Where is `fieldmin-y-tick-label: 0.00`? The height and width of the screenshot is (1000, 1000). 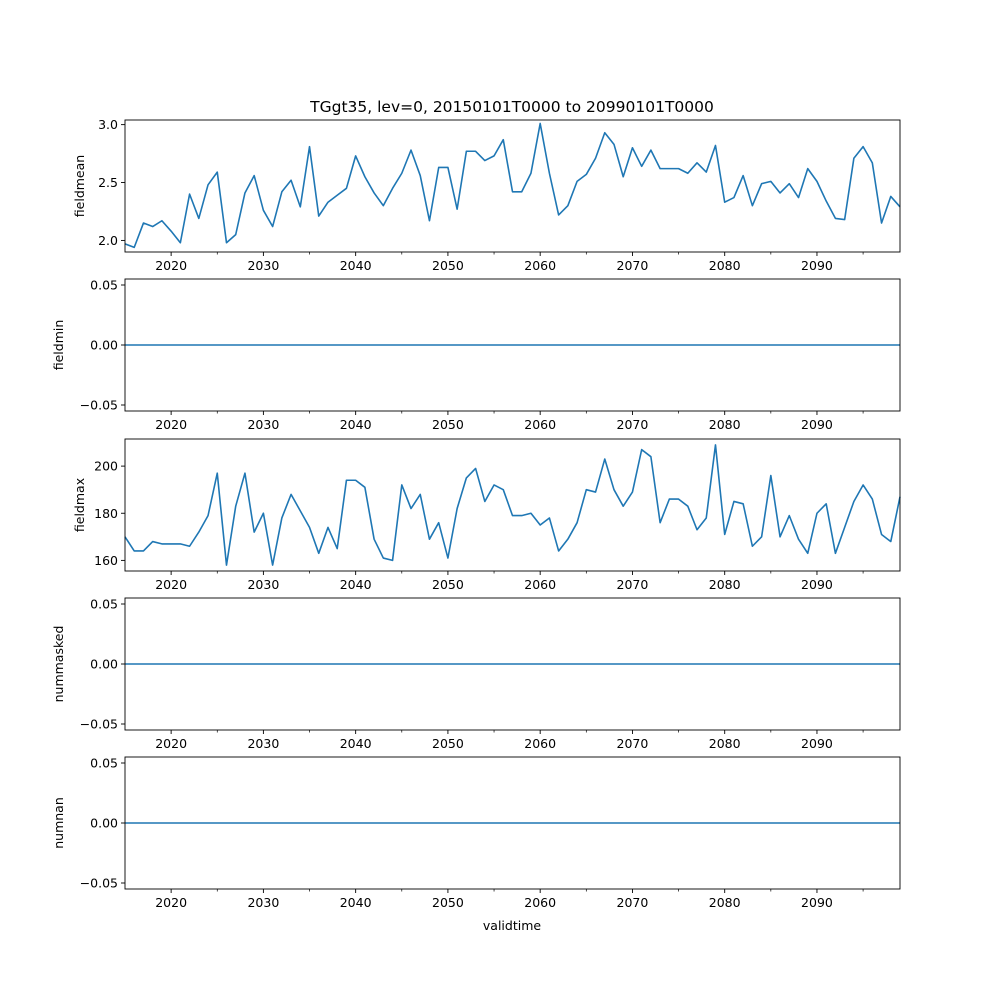
fieldmin-y-tick-label: 0.00 is located at coordinates (104, 345).